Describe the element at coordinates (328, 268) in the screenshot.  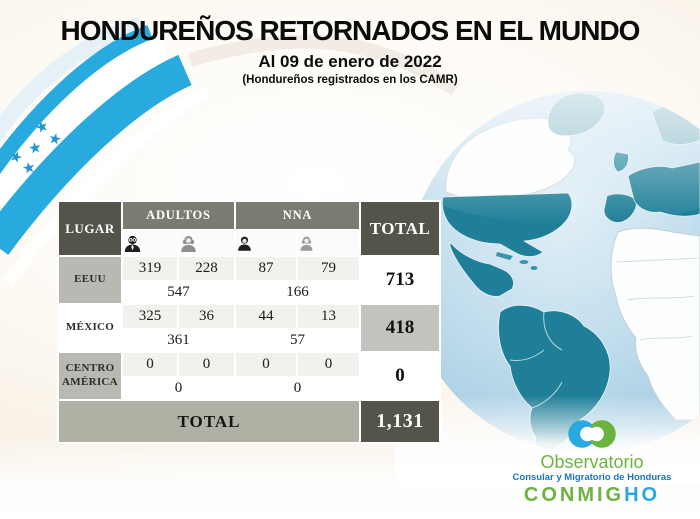
I see `value-cell: 79` at that location.